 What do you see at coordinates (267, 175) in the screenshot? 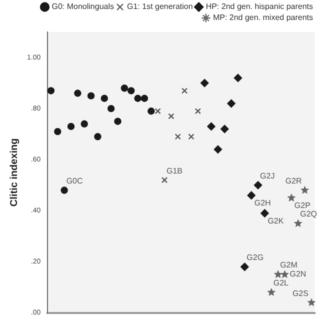
I see `data-label: G2J` at bounding box center [267, 175].